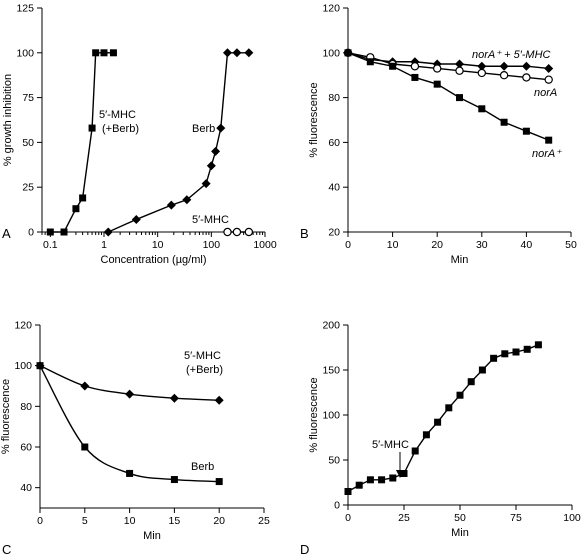  Describe the element at coordinates (334, 98) in the screenshot. I see `y-tick-label: 80` at that location.